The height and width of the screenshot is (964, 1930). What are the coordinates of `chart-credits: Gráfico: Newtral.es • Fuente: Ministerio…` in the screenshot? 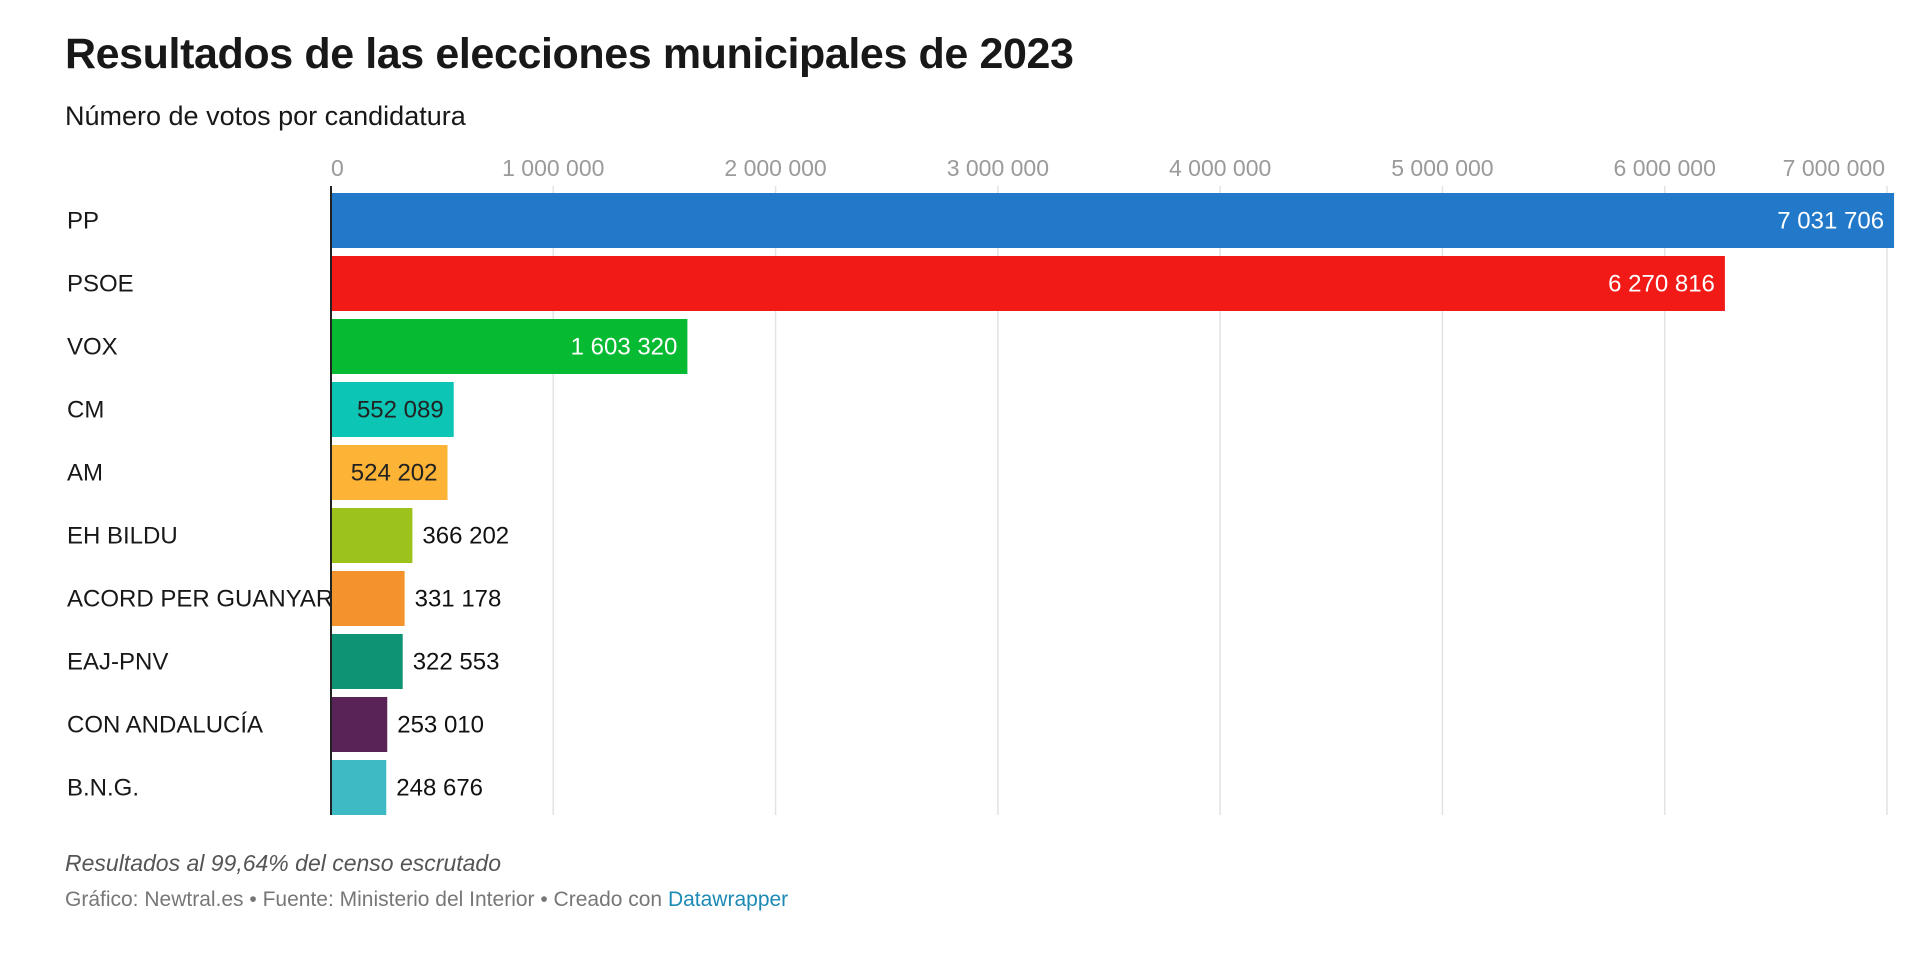 It's located at (426, 900).